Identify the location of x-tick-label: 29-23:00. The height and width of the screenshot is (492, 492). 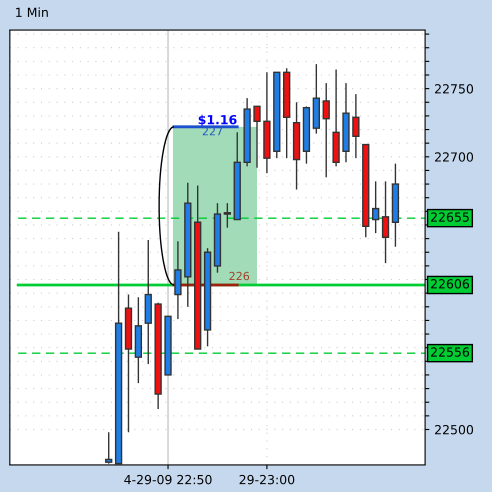
(267, 479).